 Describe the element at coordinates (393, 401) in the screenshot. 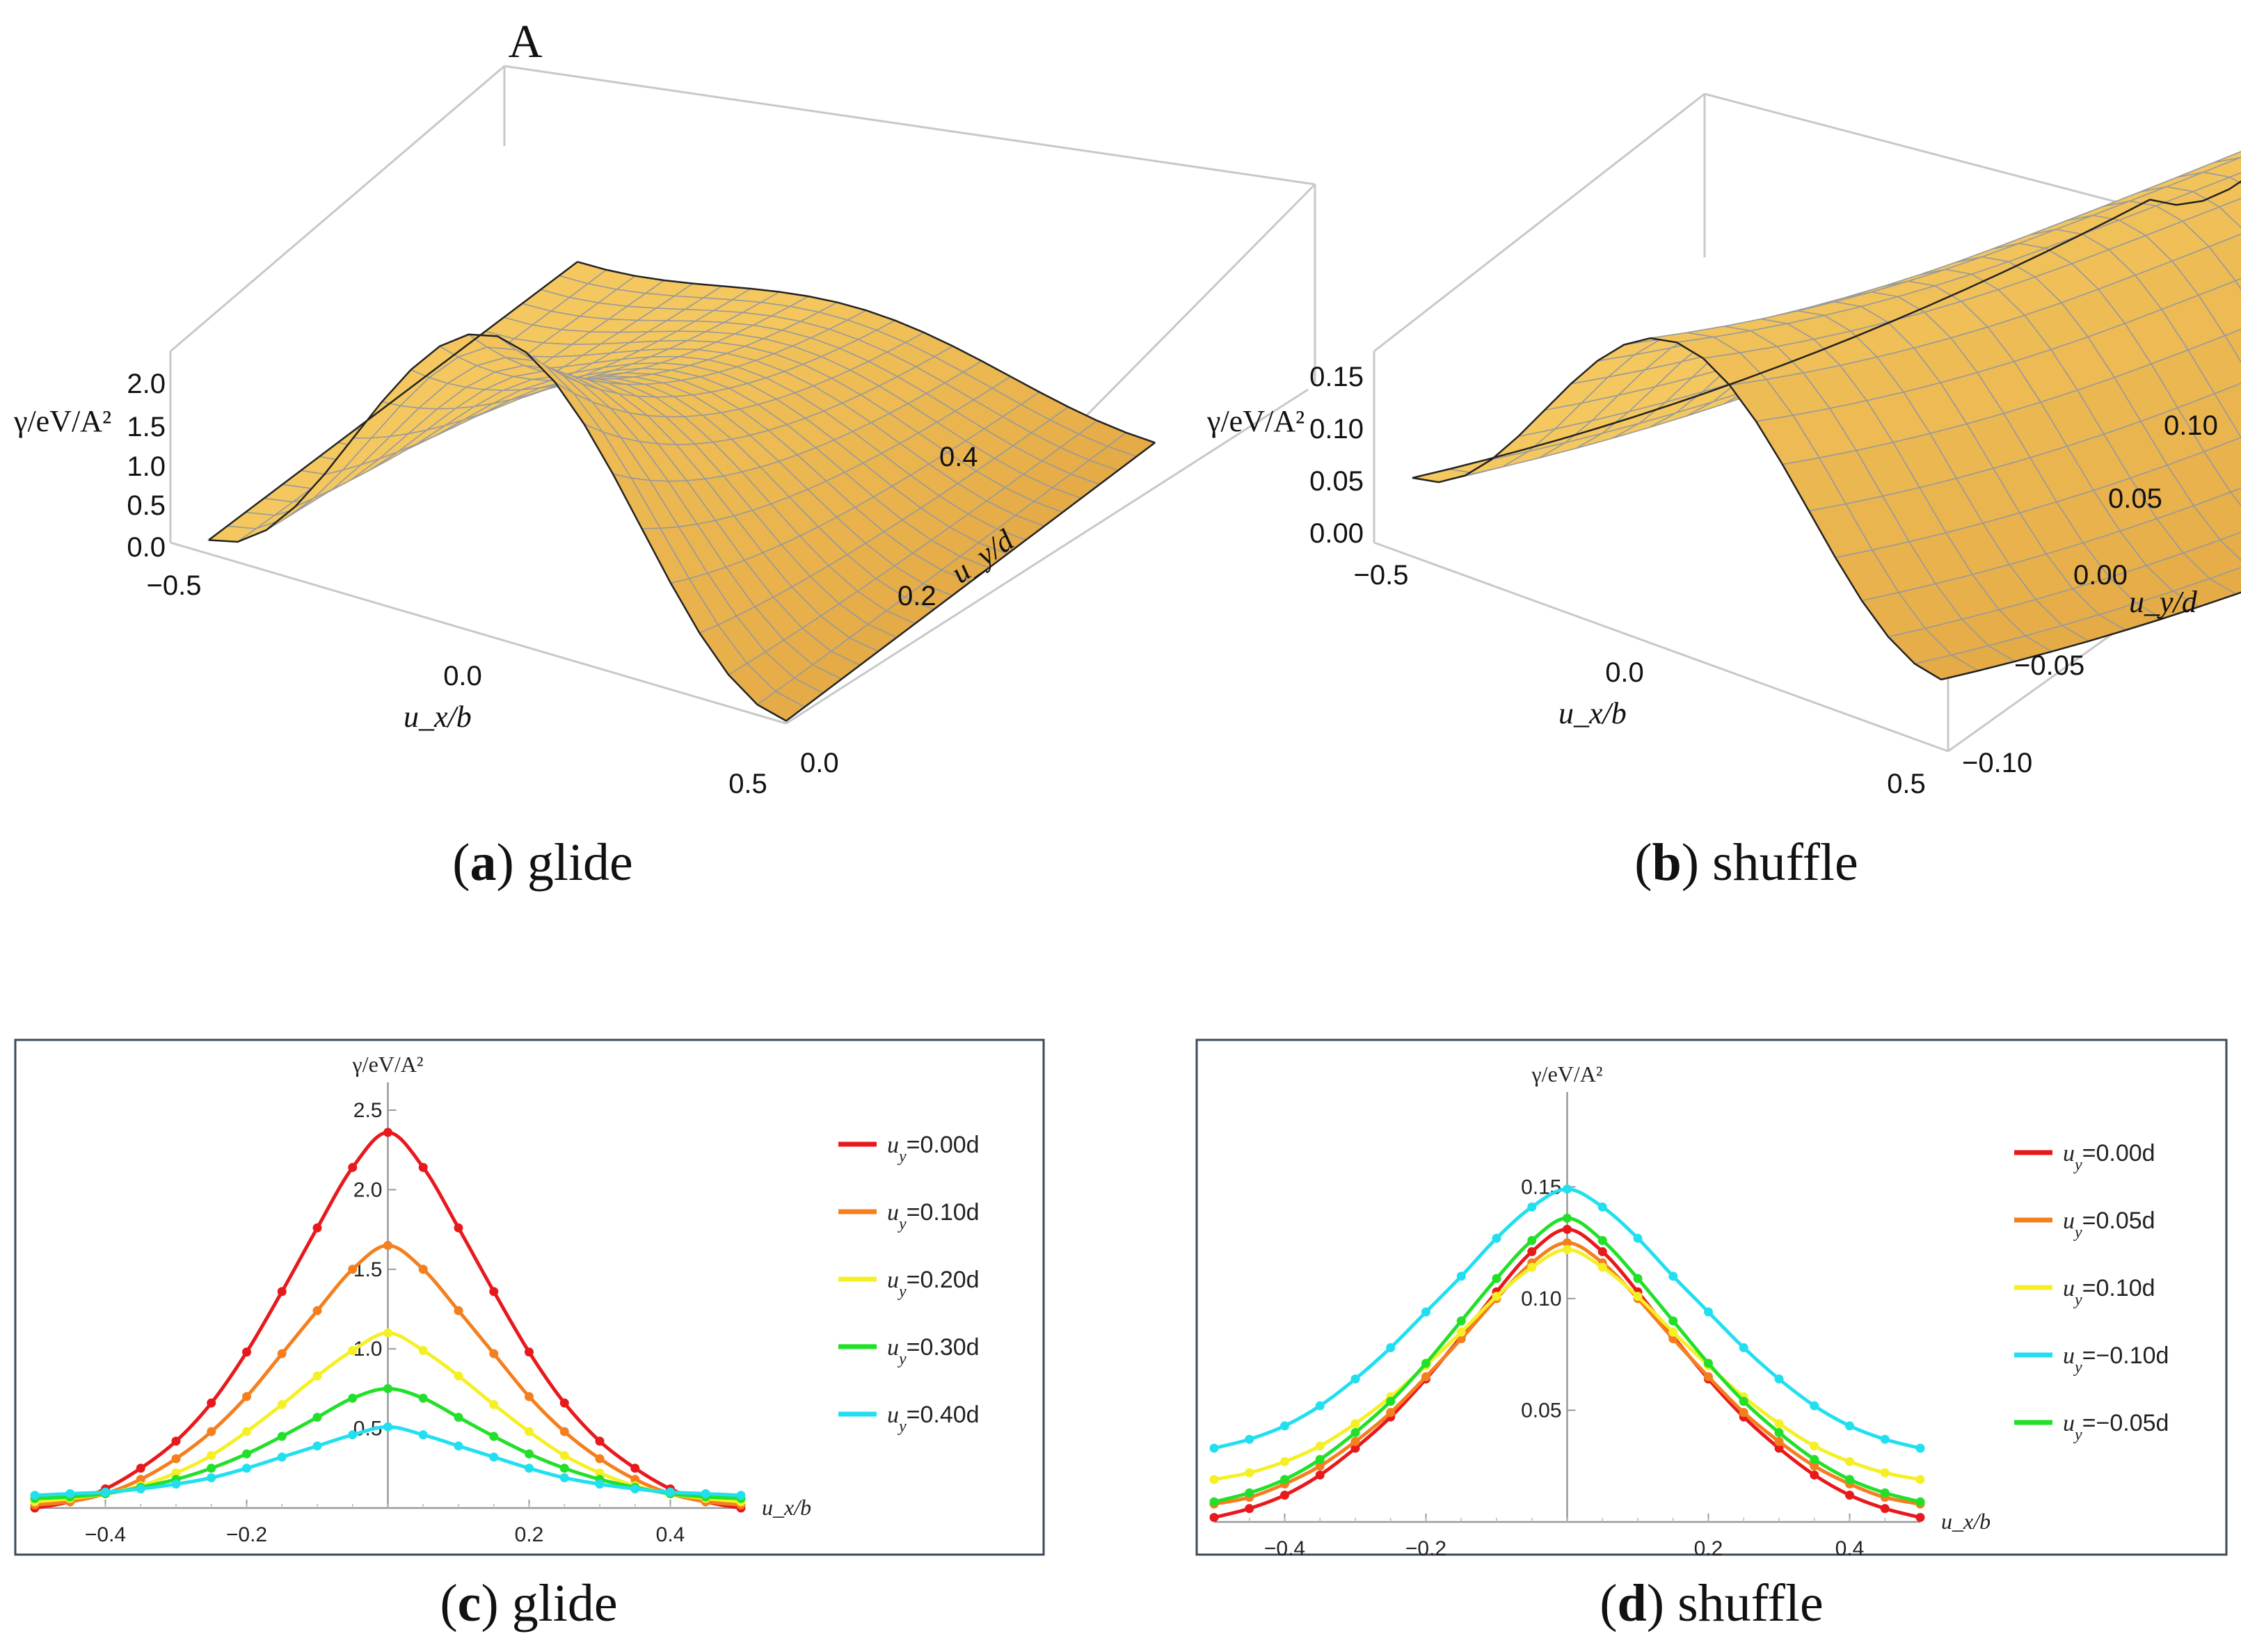

I see `surface-edge` at that location.